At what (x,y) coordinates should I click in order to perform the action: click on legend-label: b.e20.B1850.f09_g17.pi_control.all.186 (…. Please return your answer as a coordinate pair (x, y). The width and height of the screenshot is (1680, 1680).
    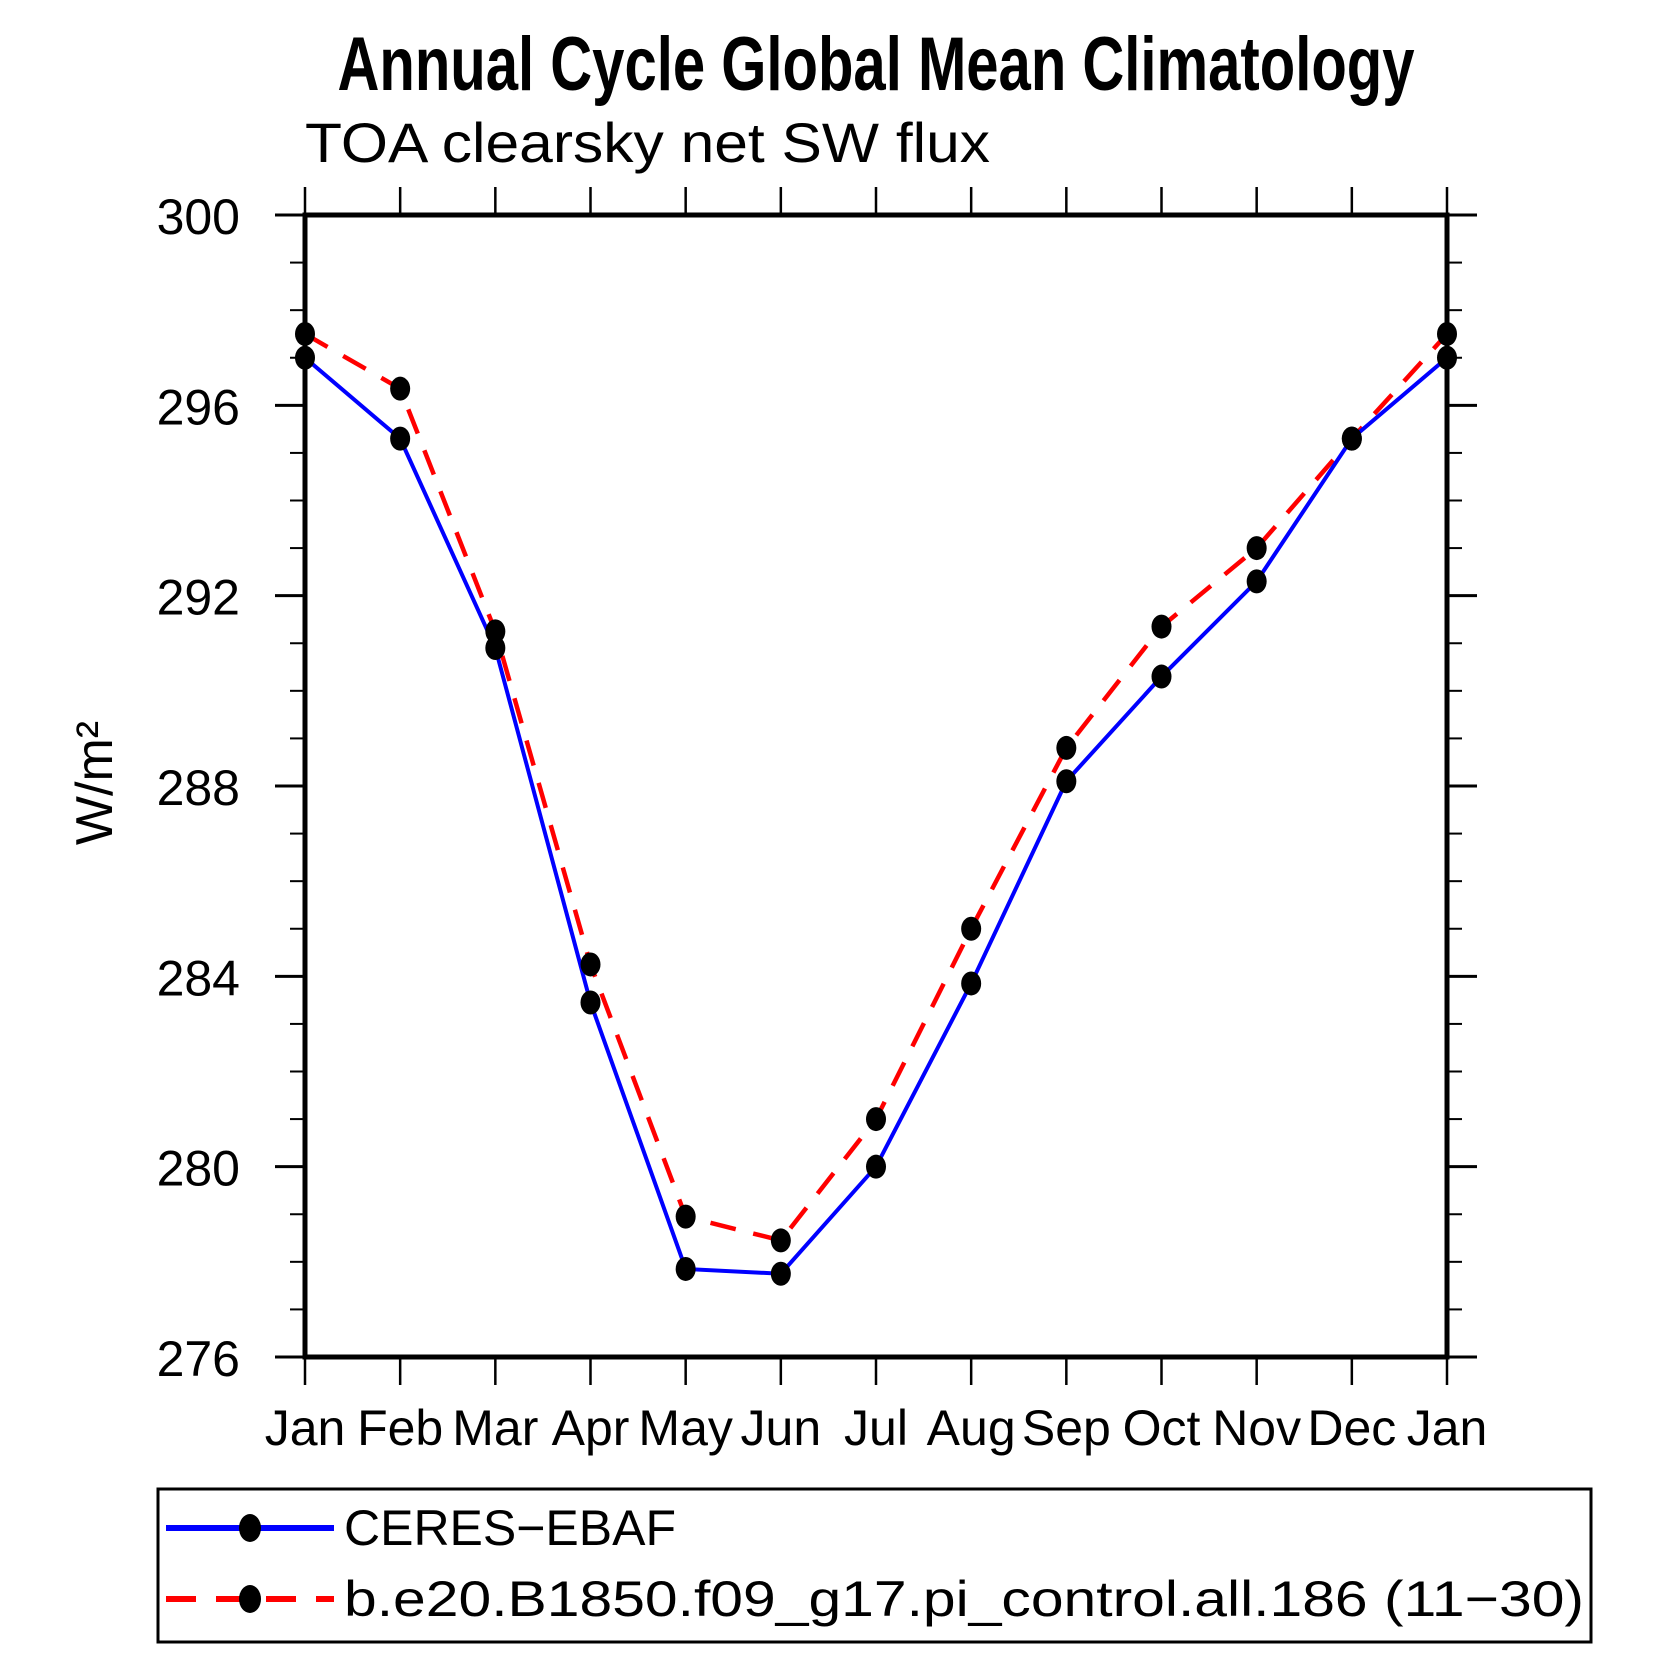
    Looking at the image, I should click on (964, 1599).